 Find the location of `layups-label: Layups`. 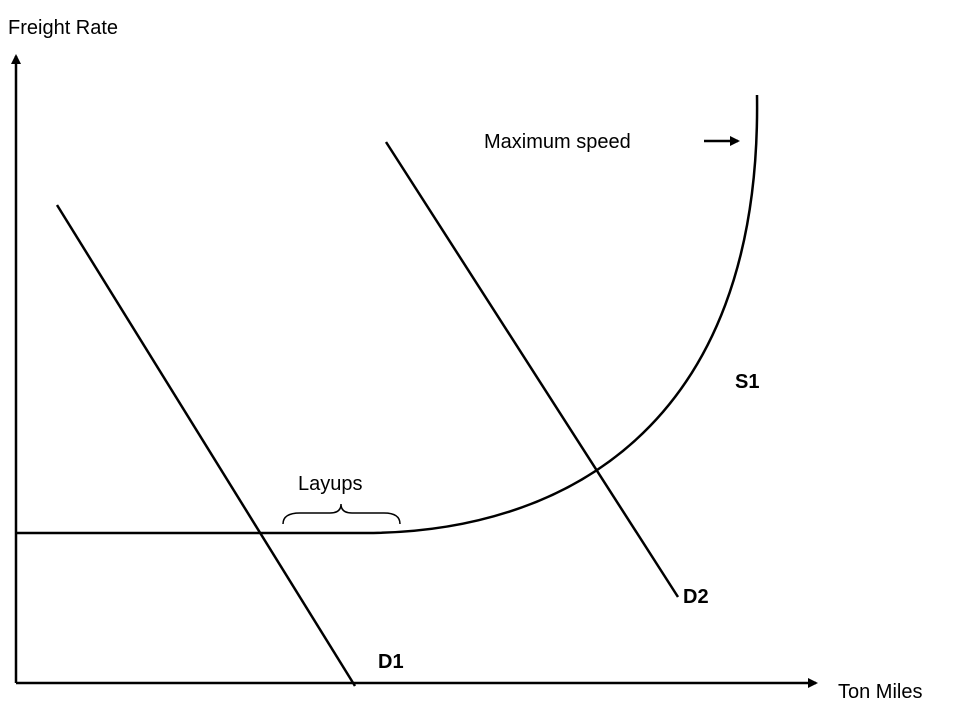

layups-label: Layups is located at coordinates (330, 484).